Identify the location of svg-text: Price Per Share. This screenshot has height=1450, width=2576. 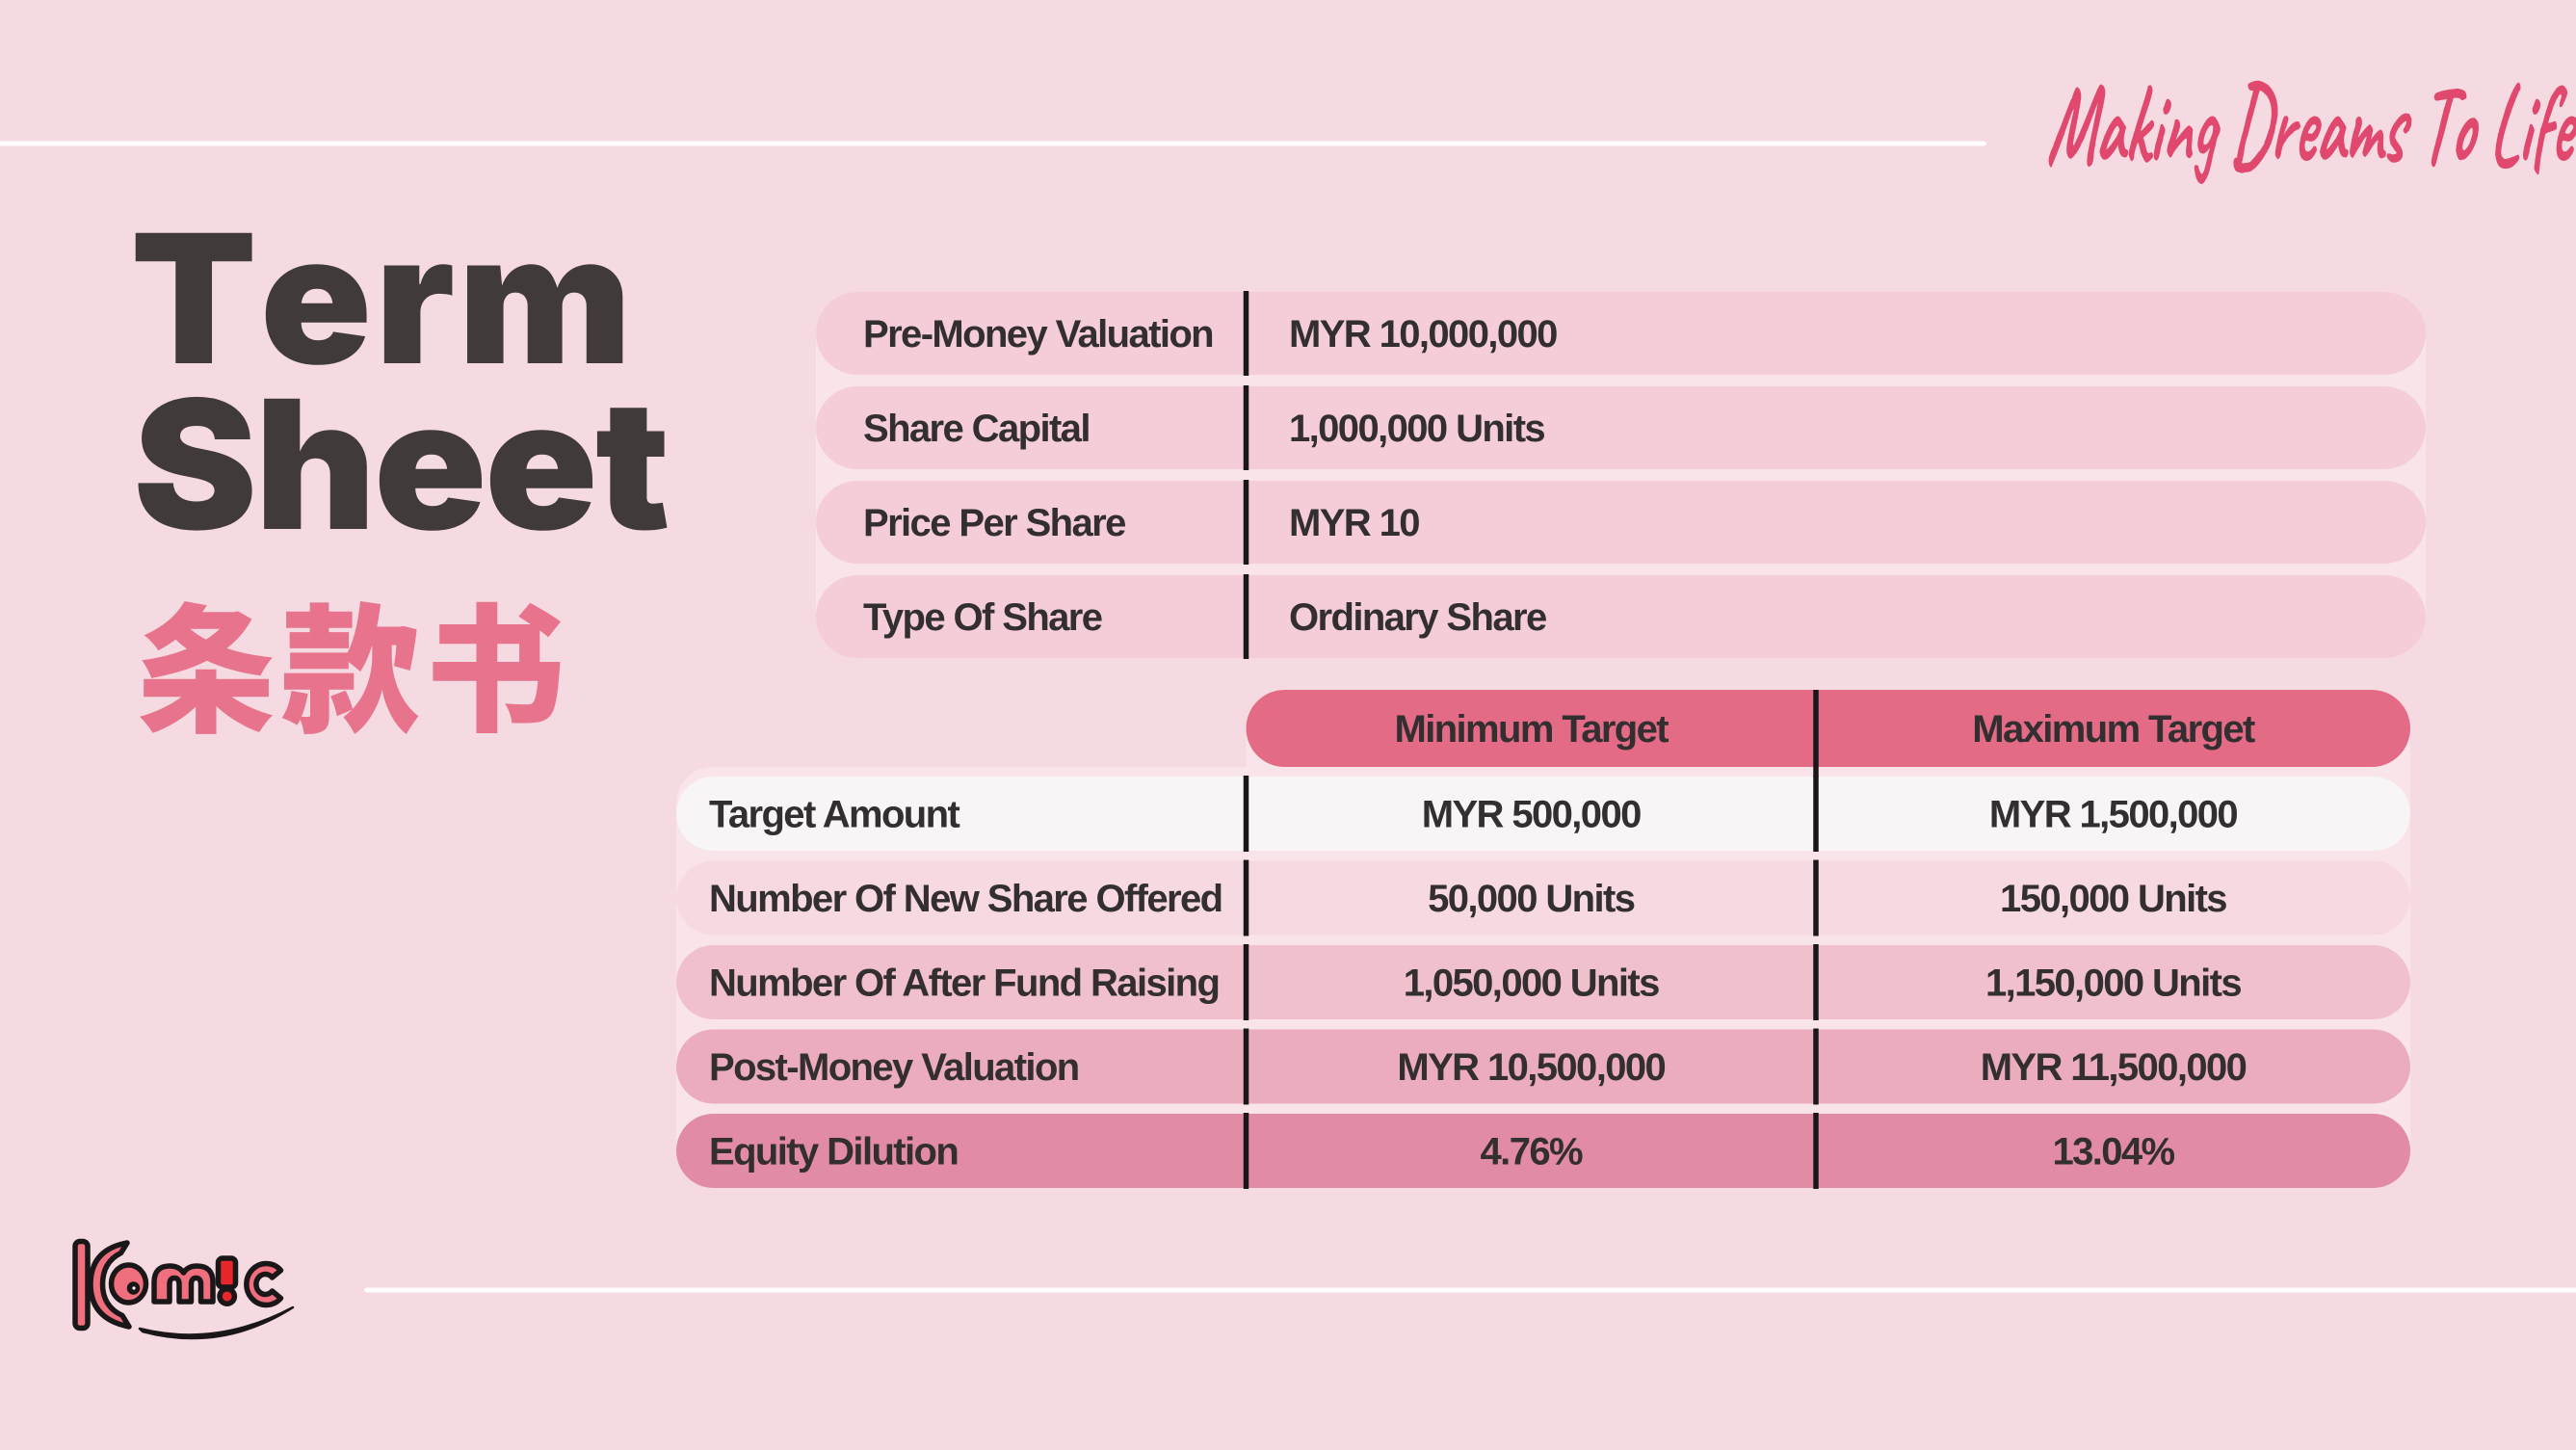
(994, 523).